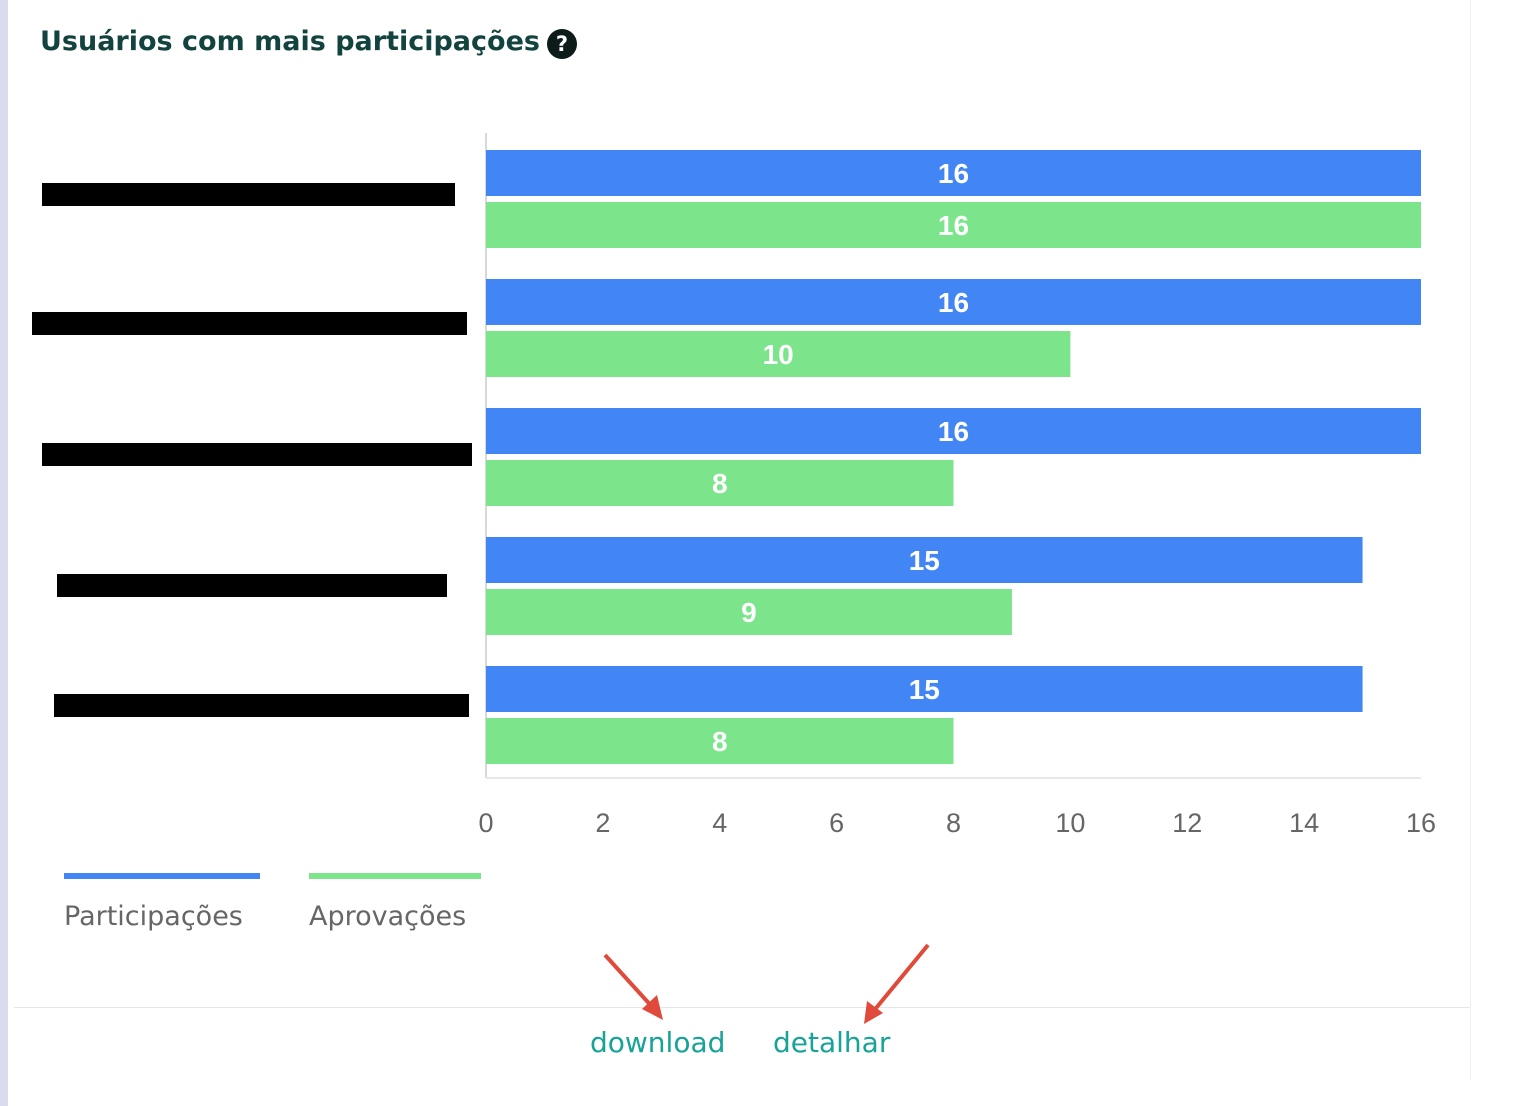  What do you see at coordinates (832, 1042) in the screenshot?
I see `detail-link: detalhar` at bounding box center [832, 1042].